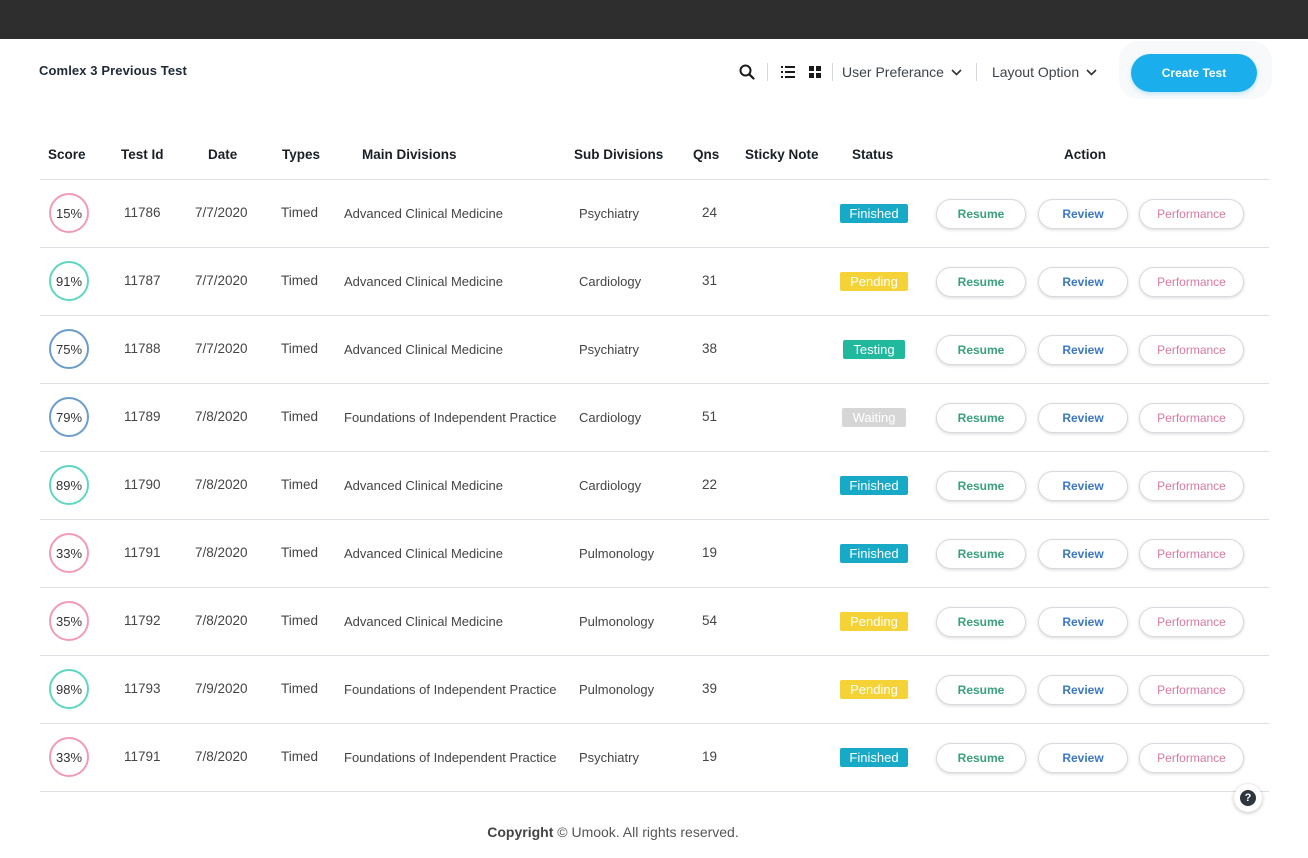 The width and height of the screenshot is (1308, 858). I want to click on score-ring: 15%, so click(69, 213).